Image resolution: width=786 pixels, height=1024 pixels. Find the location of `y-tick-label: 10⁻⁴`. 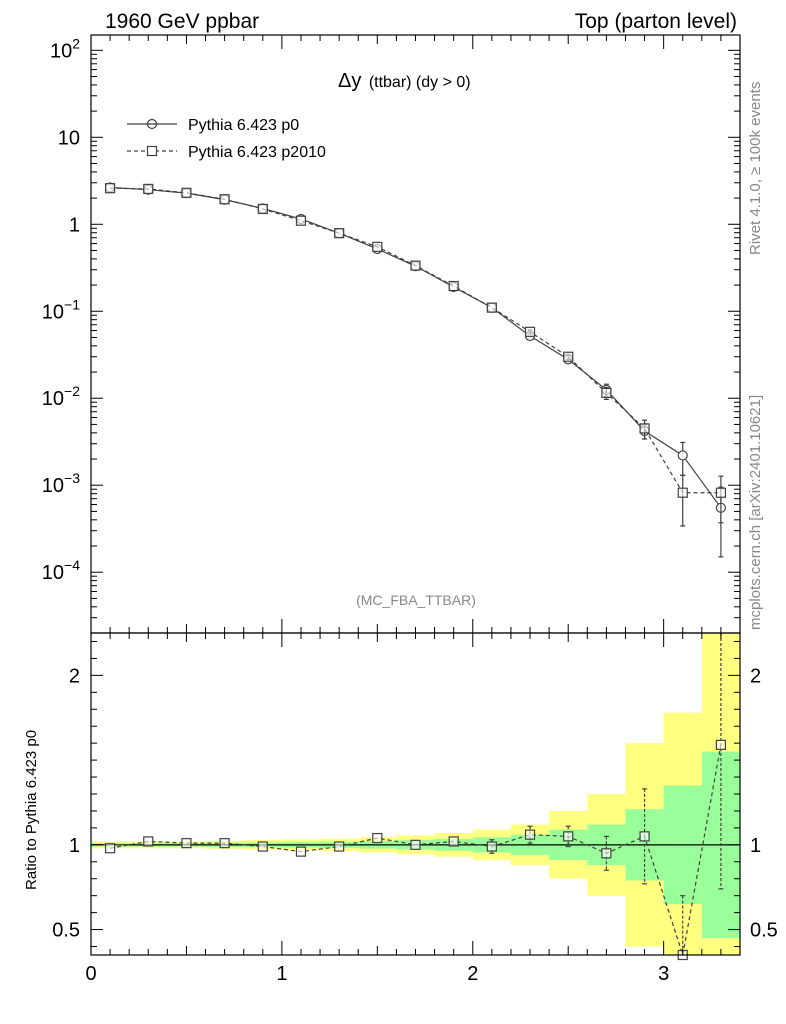

y-tick-label: 10⁻⁴ is located at coordinates (61, 570).